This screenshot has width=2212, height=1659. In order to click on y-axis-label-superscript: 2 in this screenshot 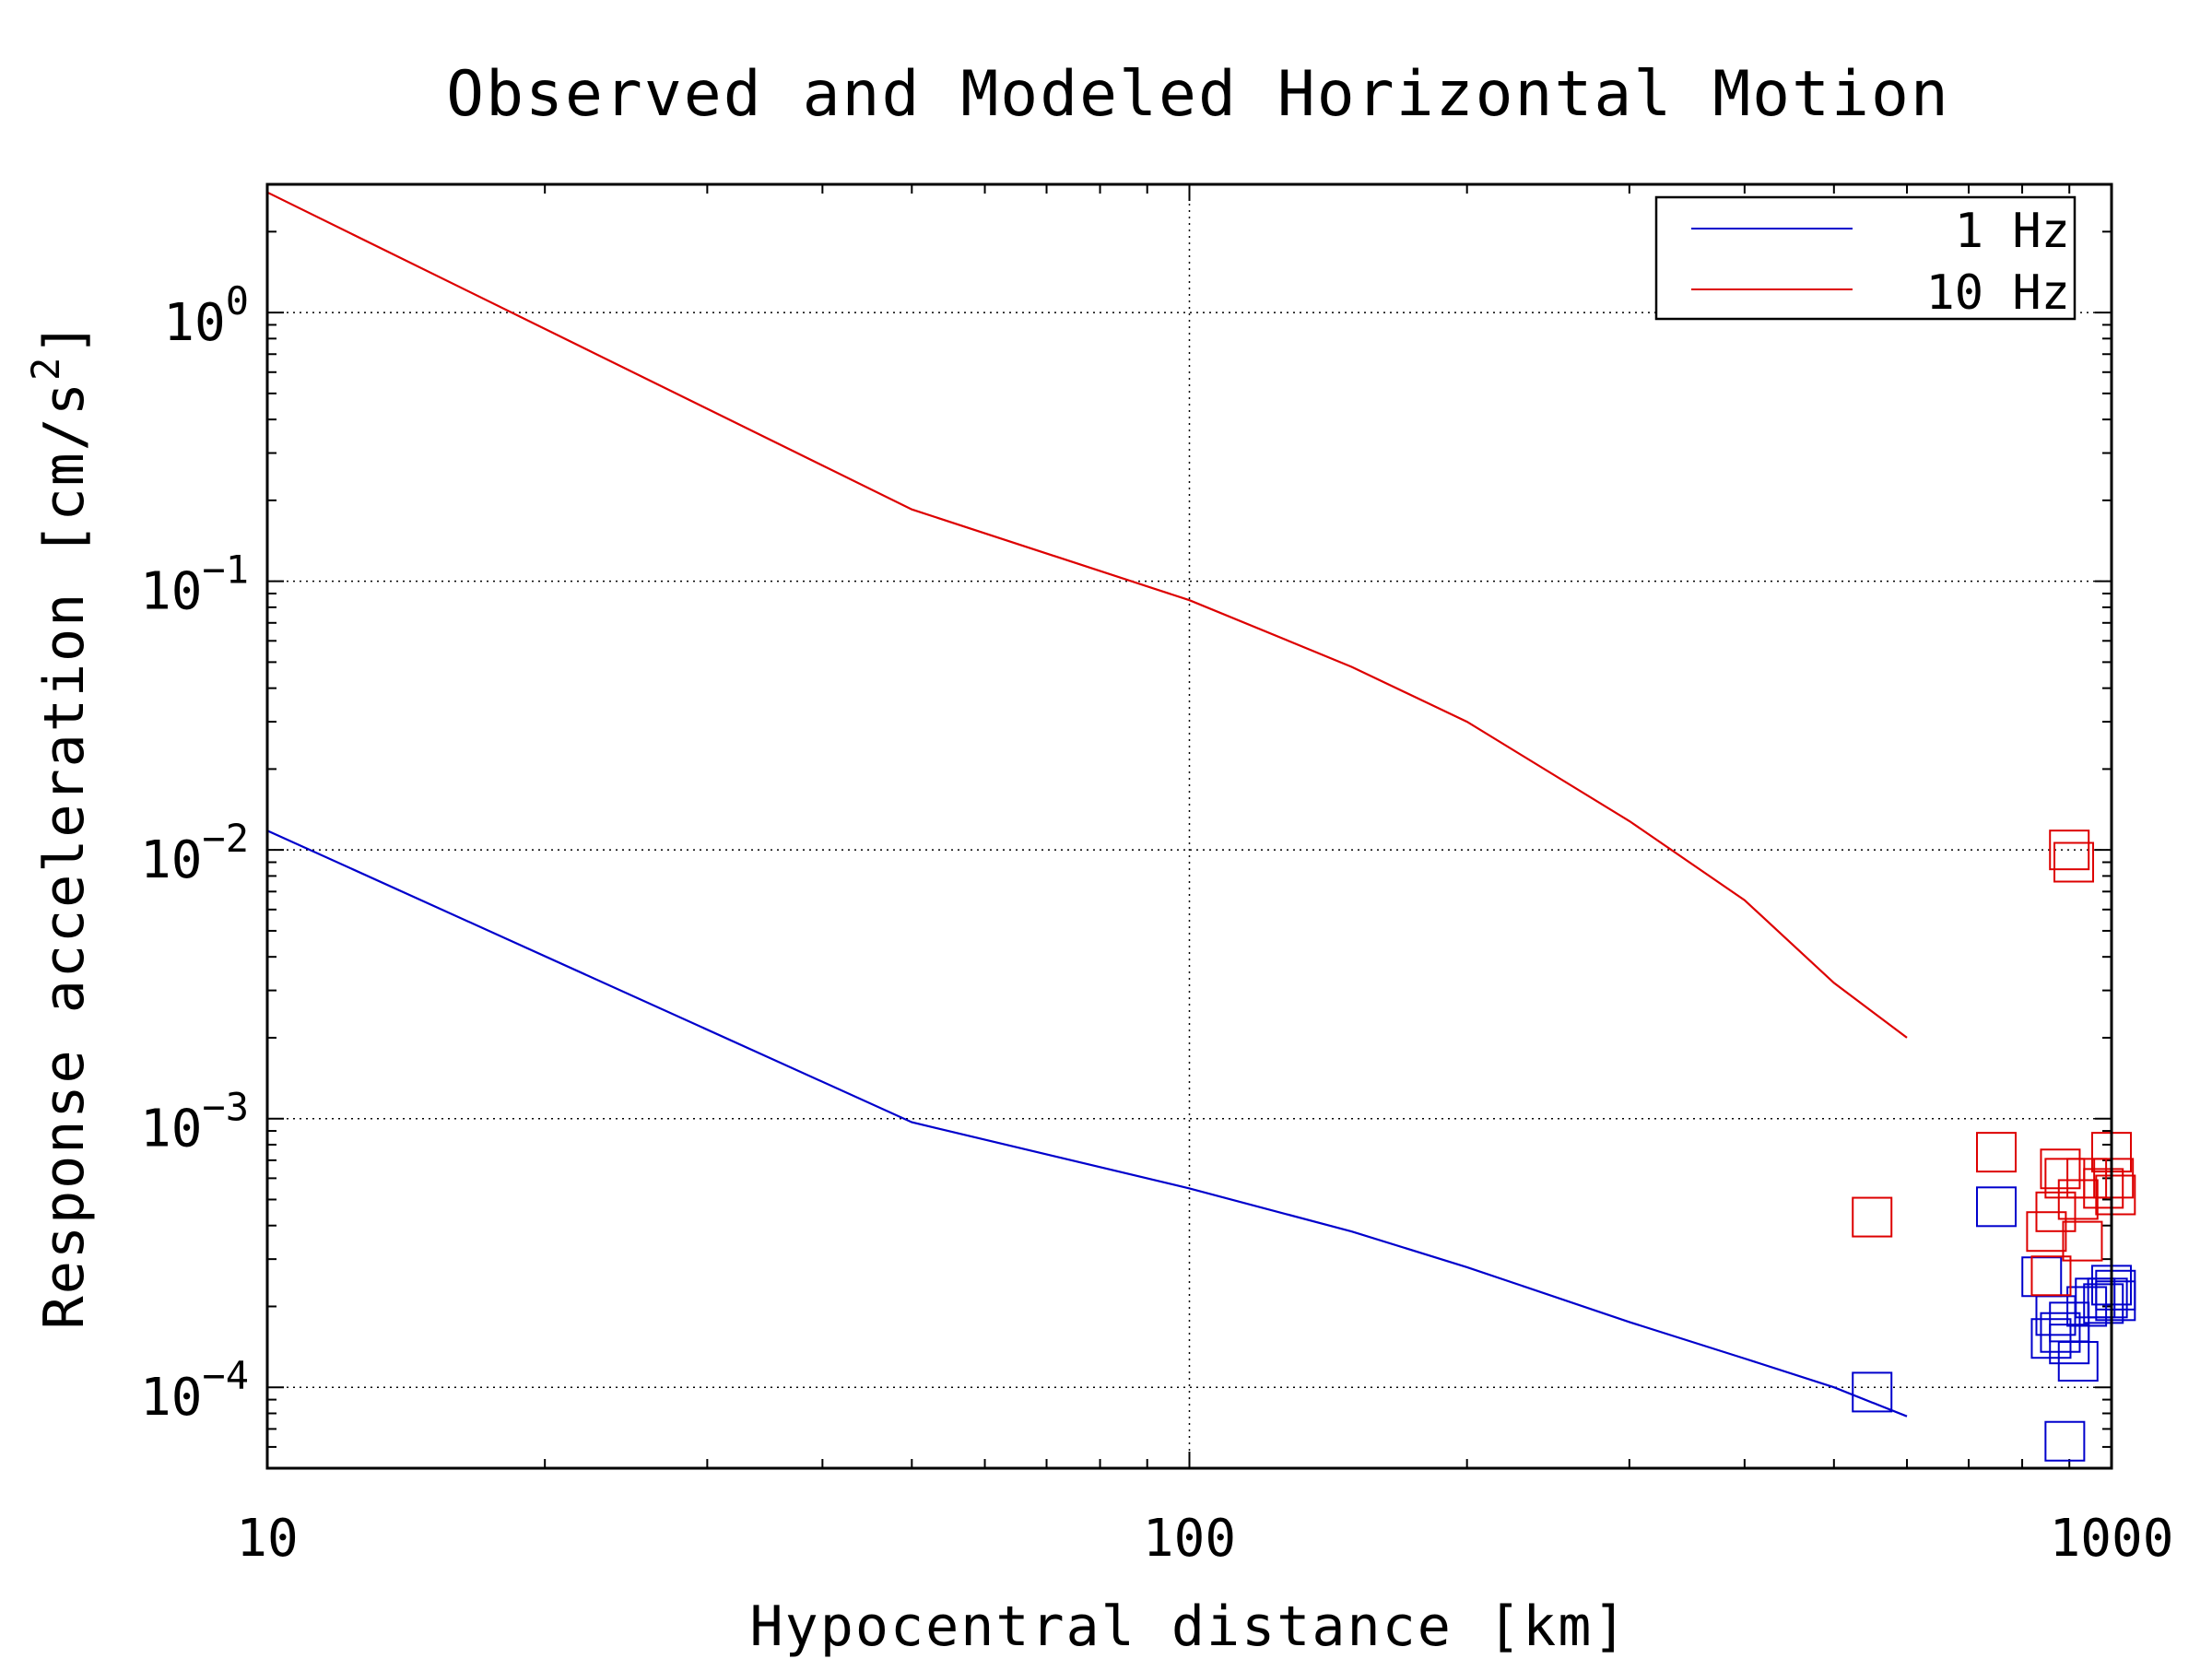, I will do `click(45, 368)`.